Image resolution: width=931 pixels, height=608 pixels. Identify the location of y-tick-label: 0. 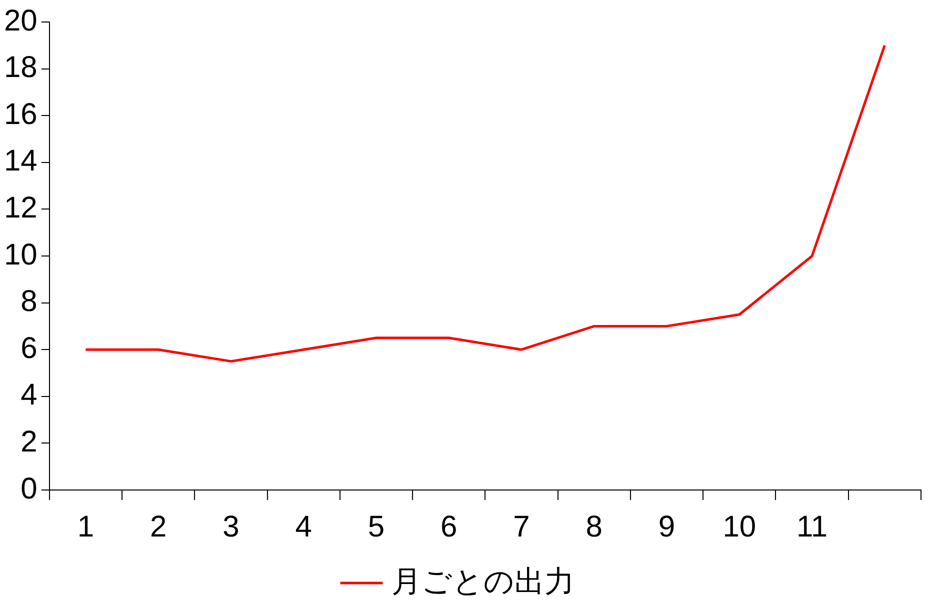
(29, 489).